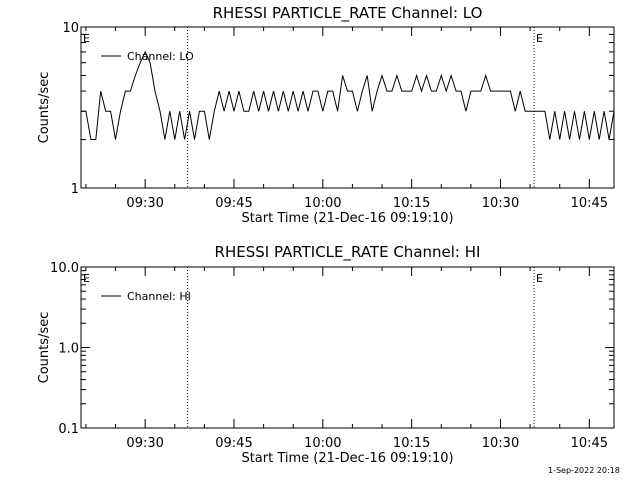  Describe the element at coordinates (64, 268) in the screenshot. I see `y-tick-label: 10.0` at that location.